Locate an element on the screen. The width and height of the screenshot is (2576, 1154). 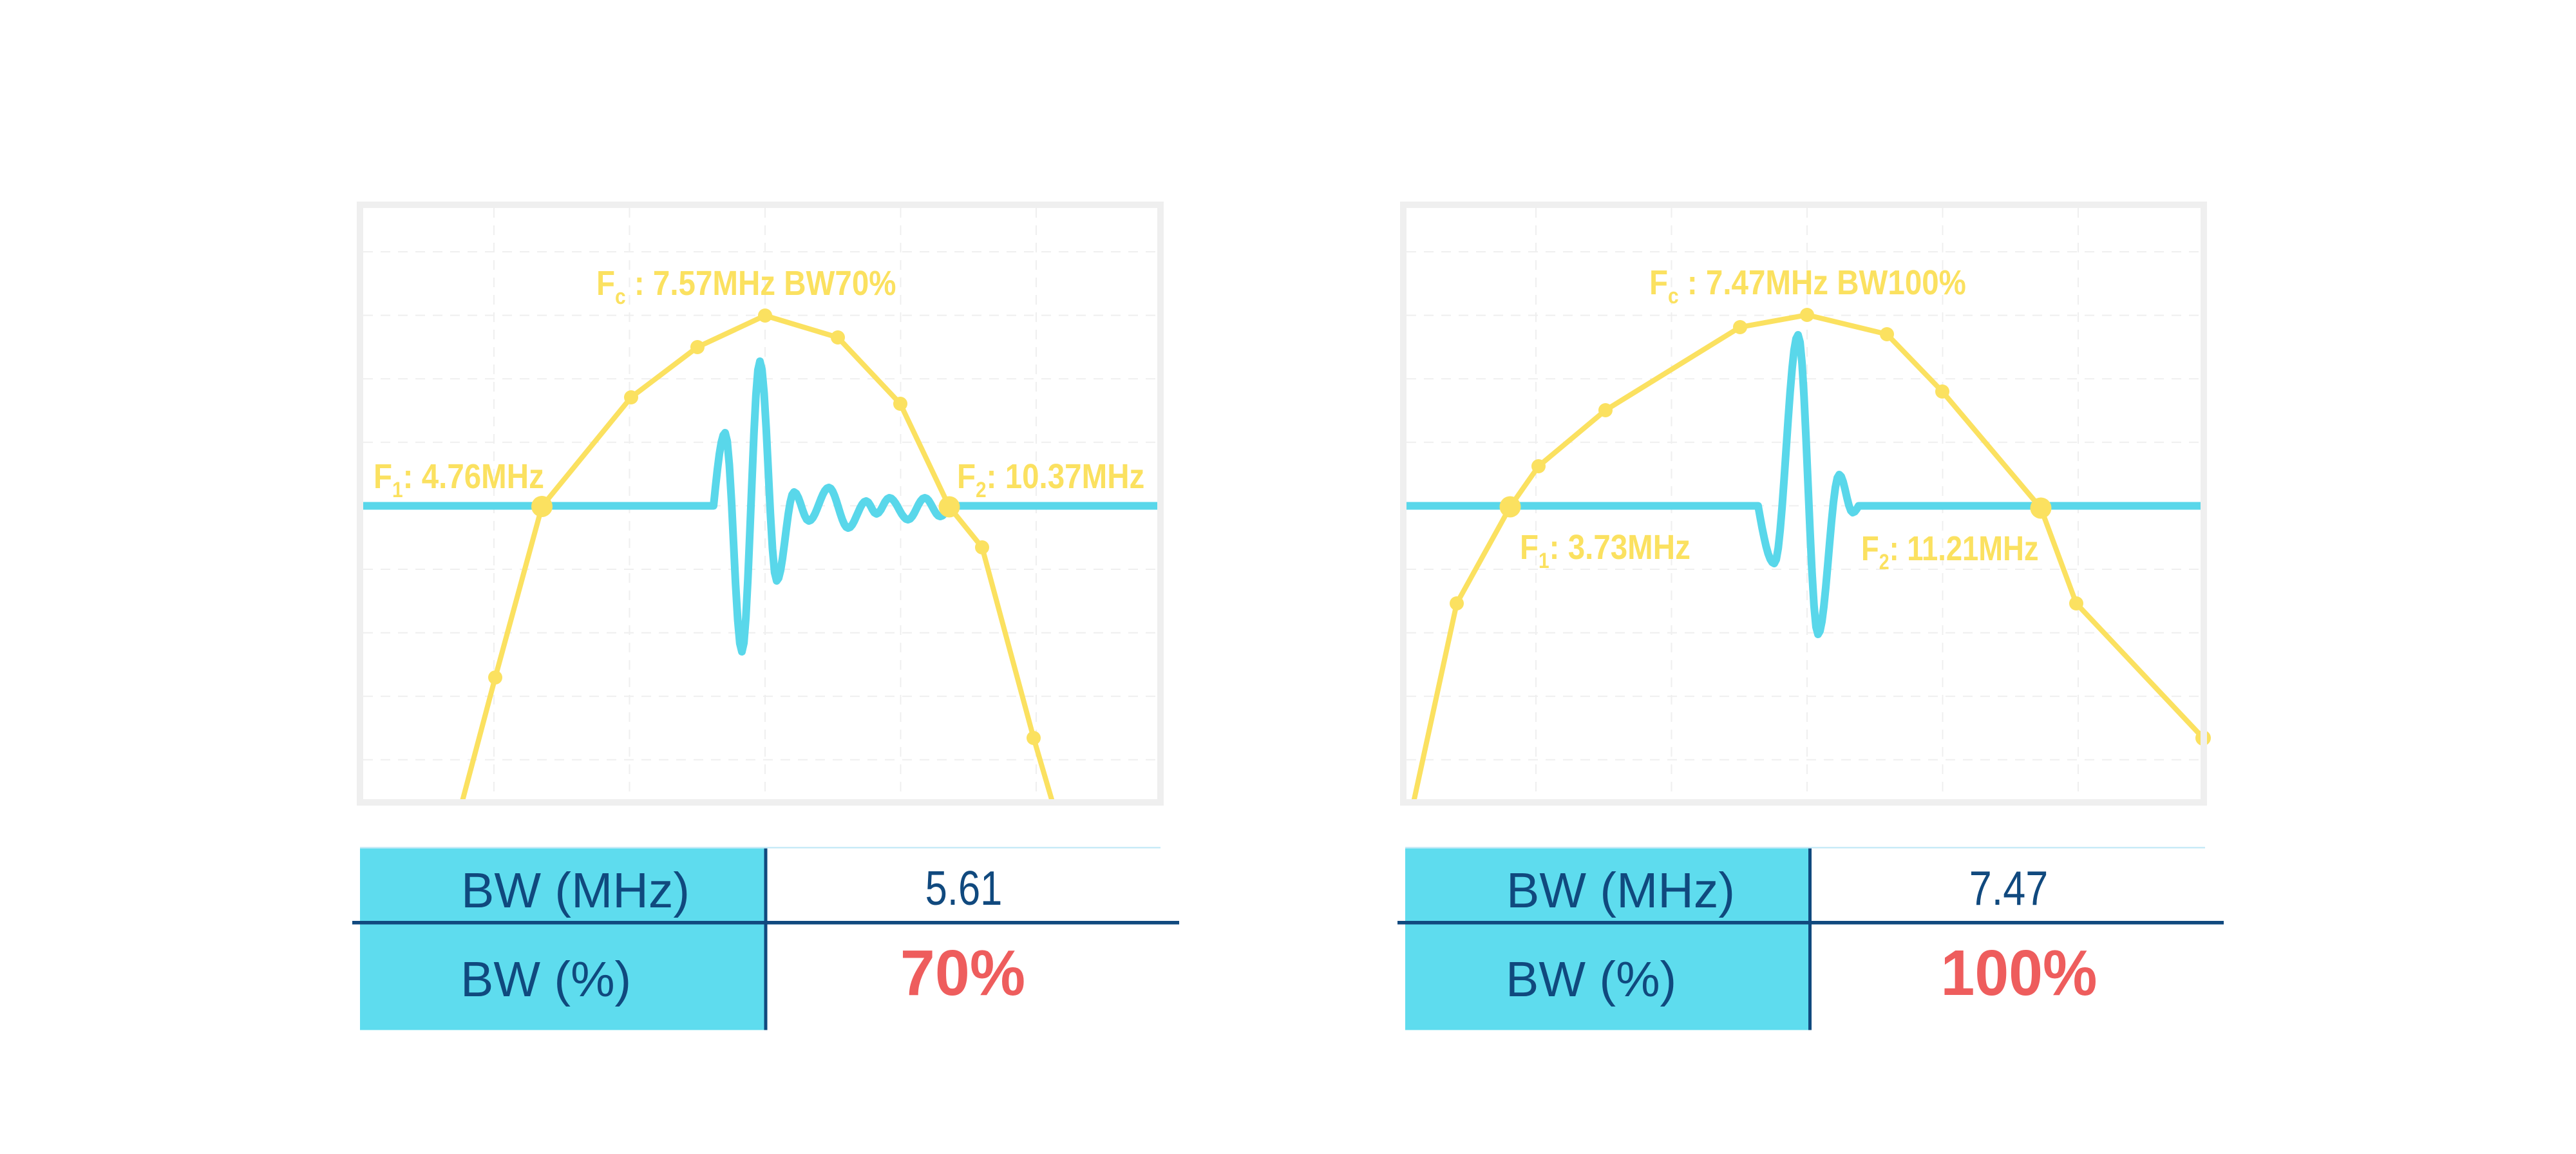
svg-text: Fc : 7.47MHz BW100% is located at coordinates (1807, 285).